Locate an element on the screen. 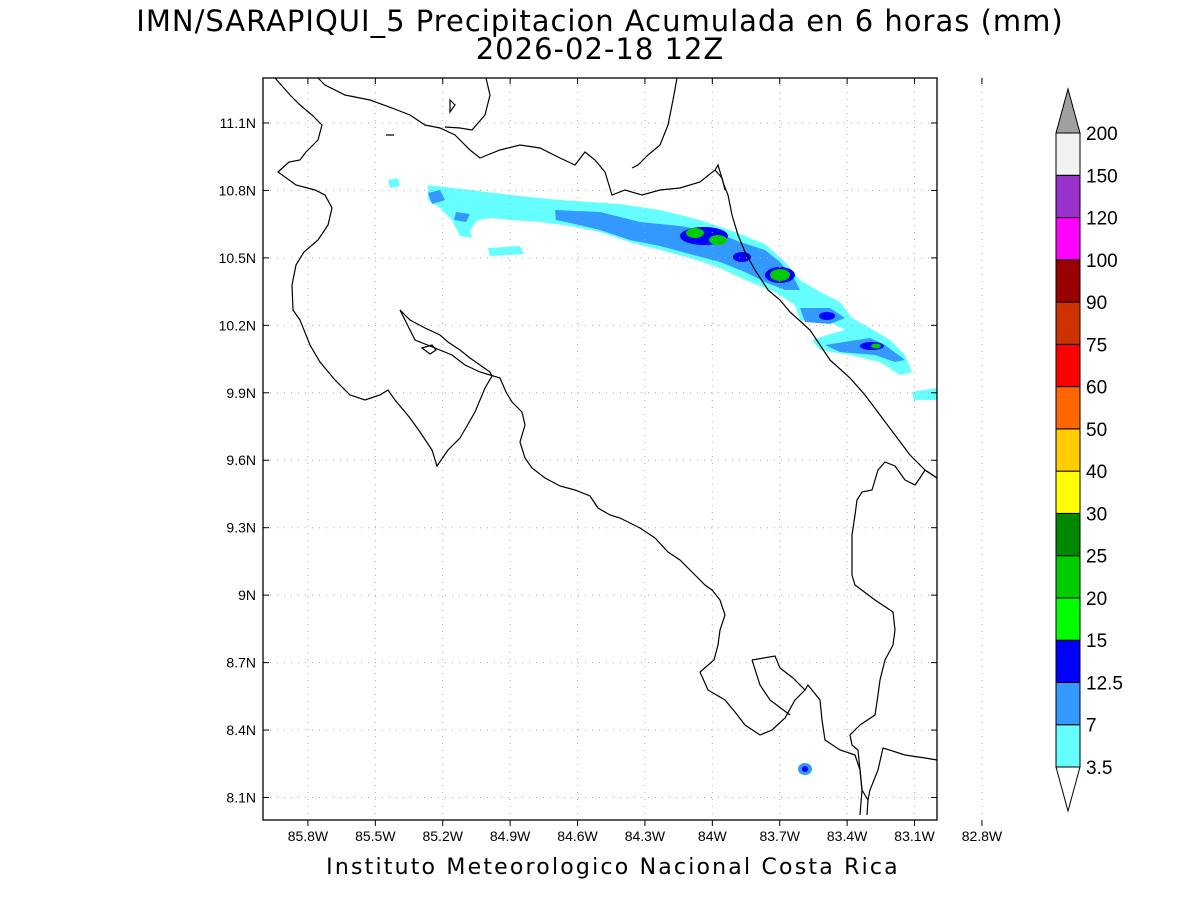 This screenshot has width=1200, height=900. lon-tick-label: 83.1W is located at coordinates (914, 836).